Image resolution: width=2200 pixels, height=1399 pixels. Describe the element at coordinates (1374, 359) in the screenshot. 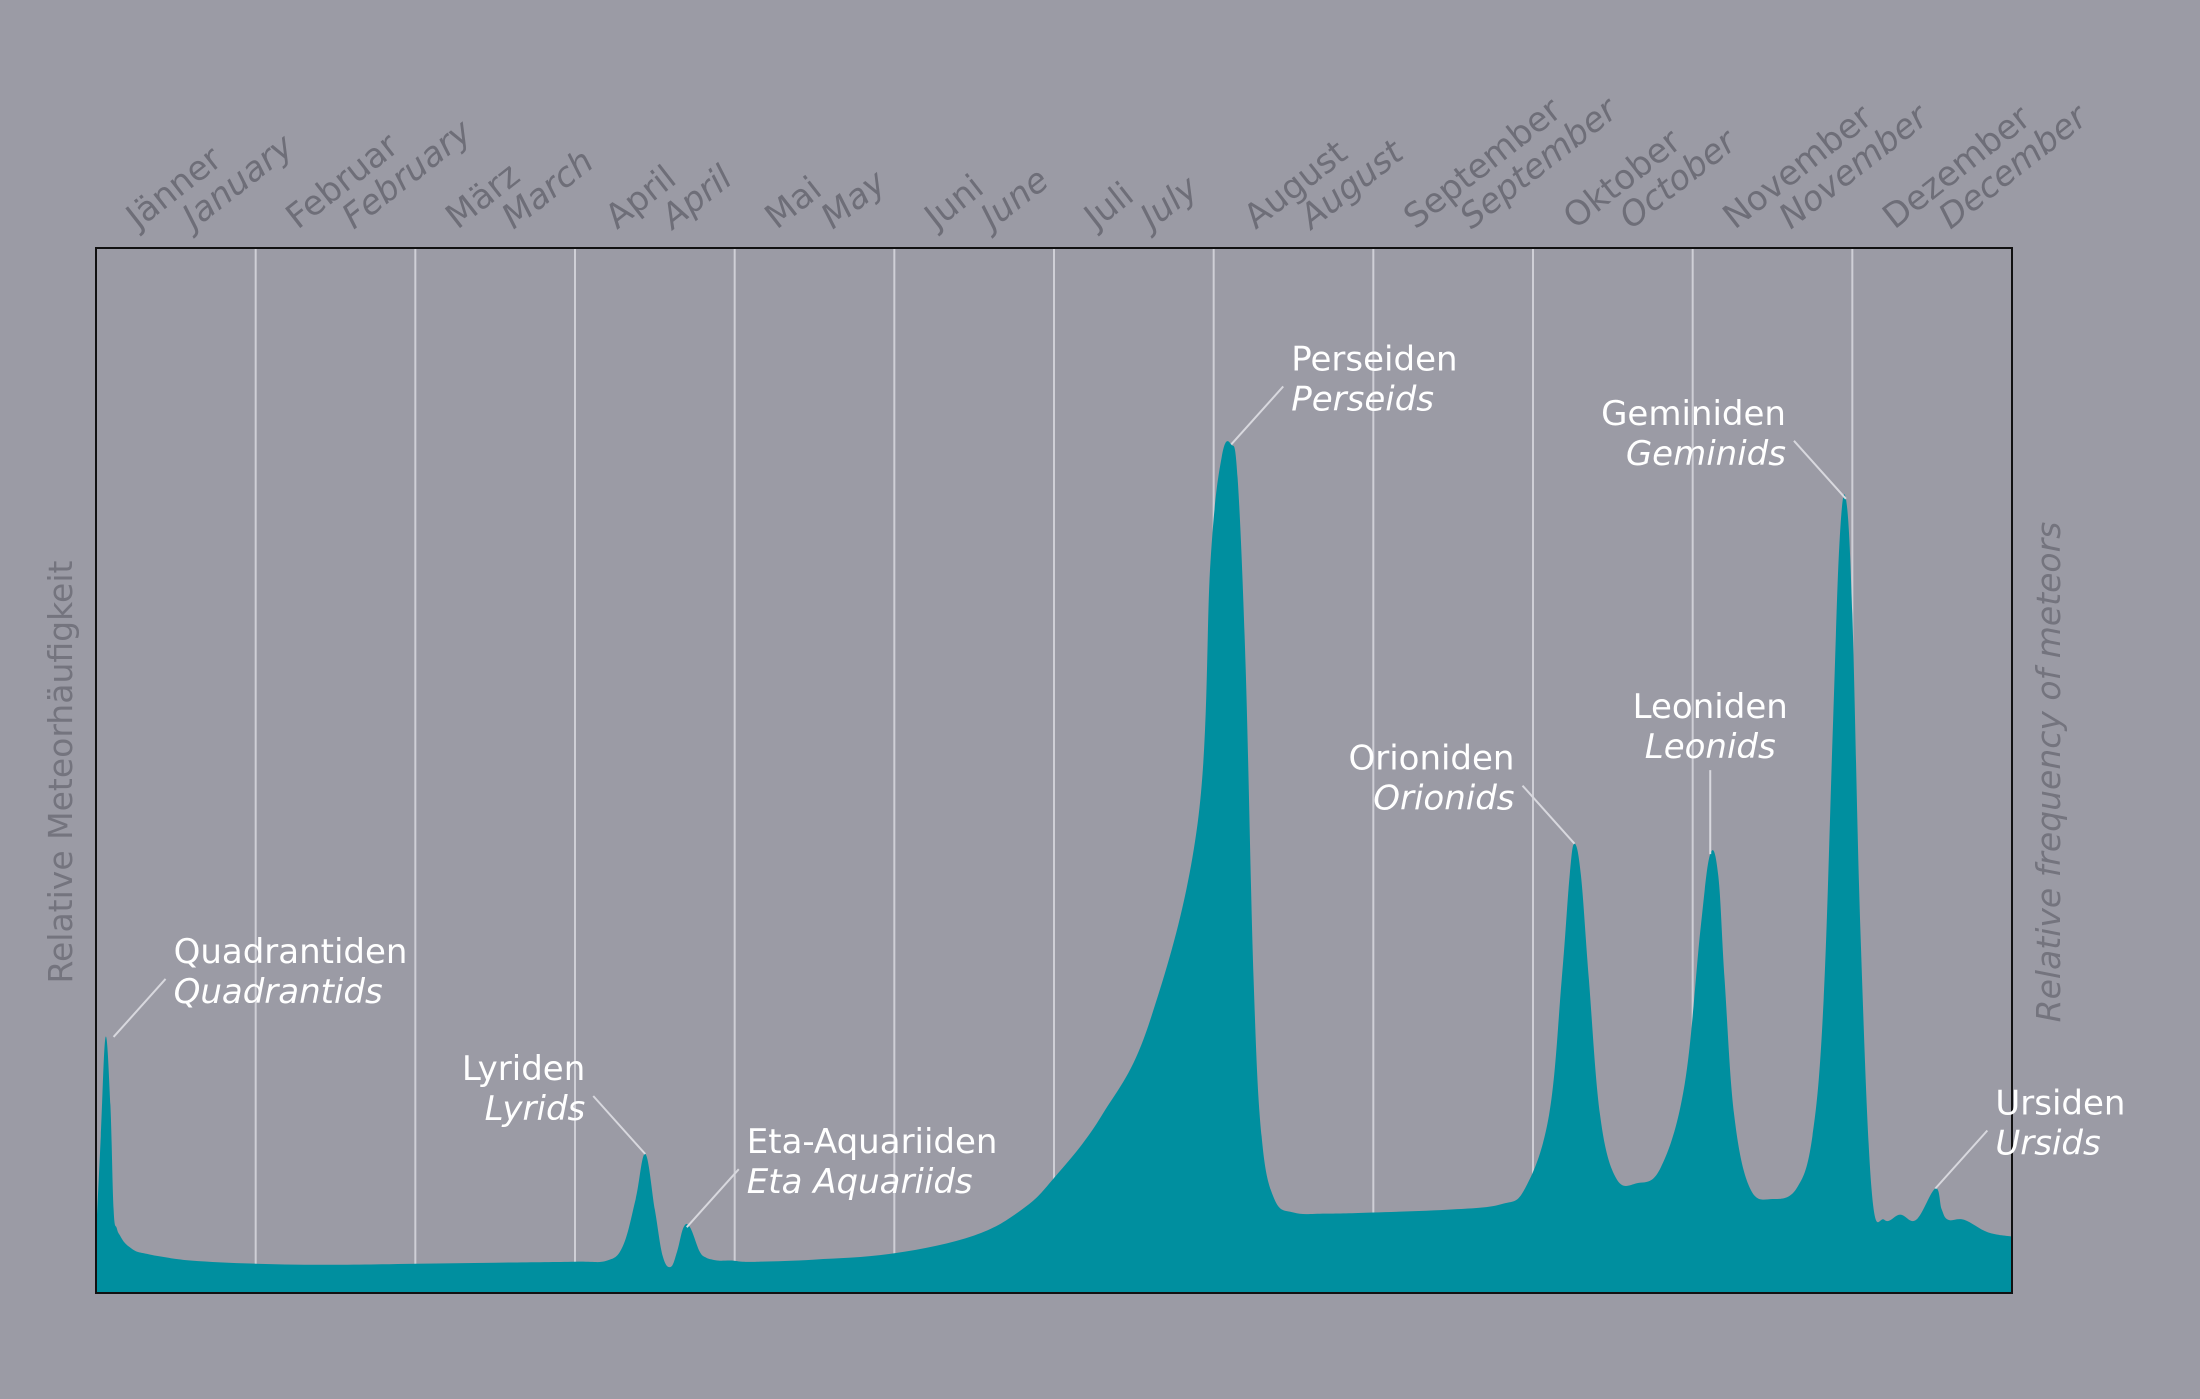

I see `annotation-label-de: Perseiden` at that location.